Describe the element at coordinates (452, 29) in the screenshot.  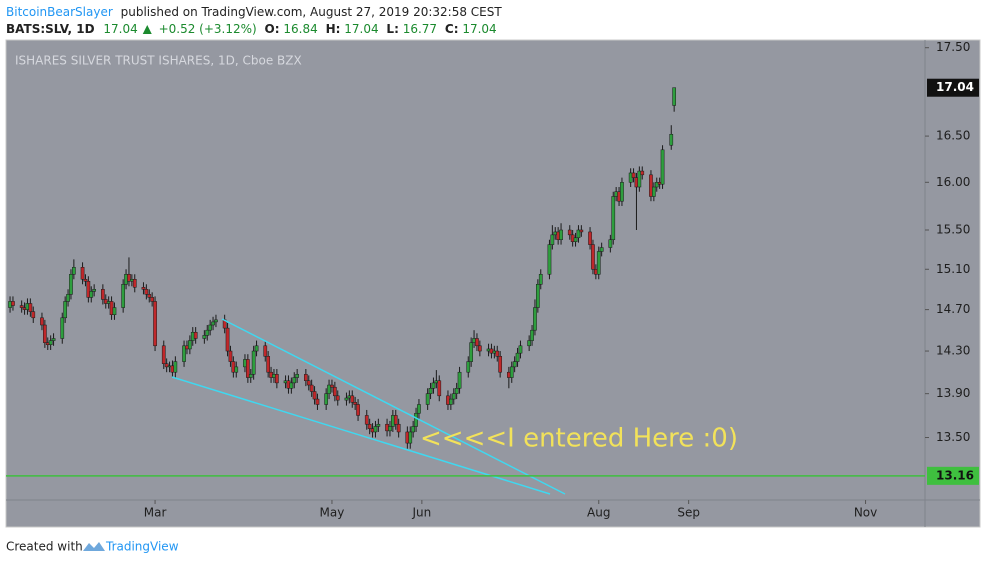
I see `close-label: C:` at that location.